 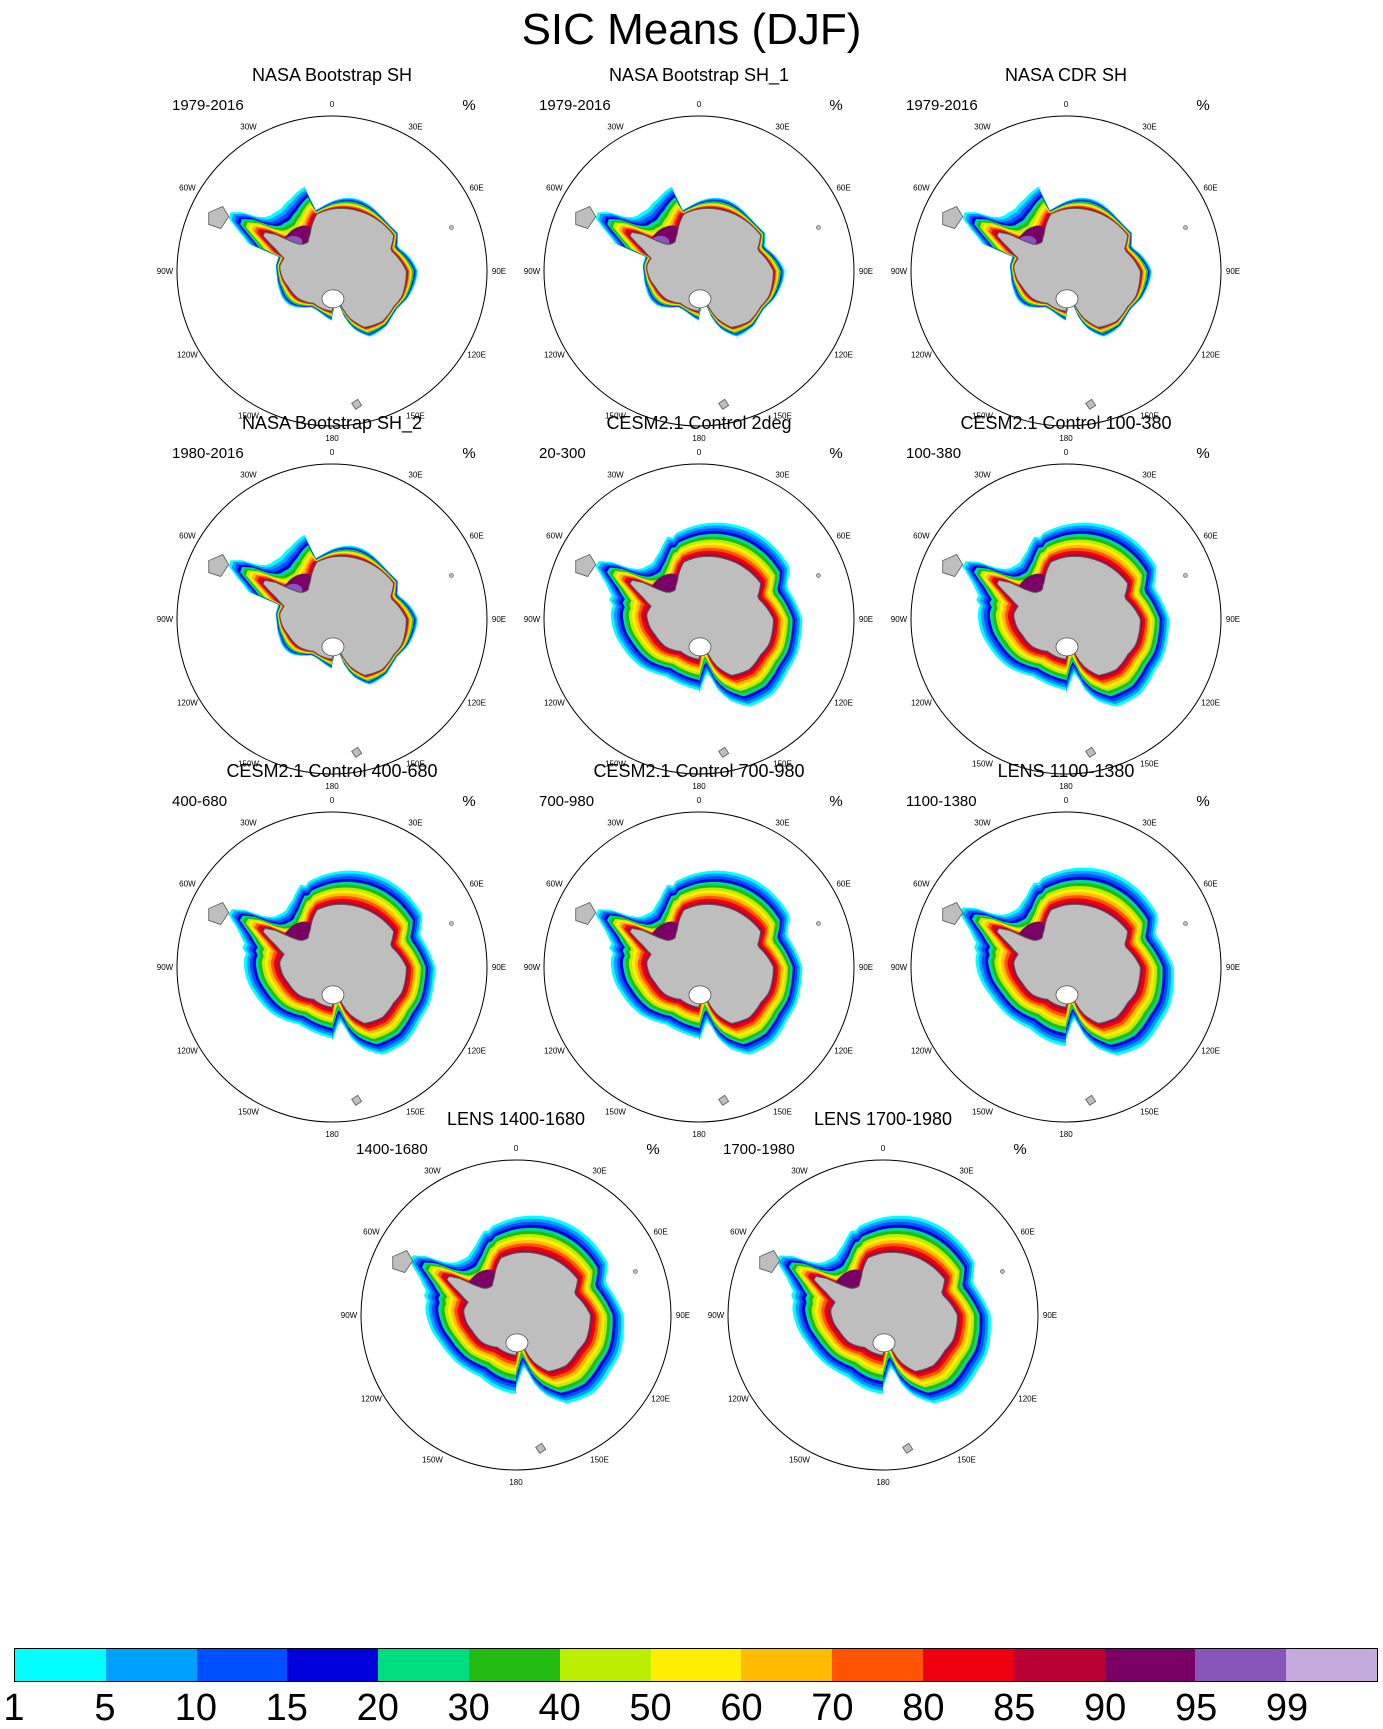 What do you see at coordinates (105, 1708) in the screenshot?
I see `colorbar-tick-label: 5` at bounding box center [105, 1708].